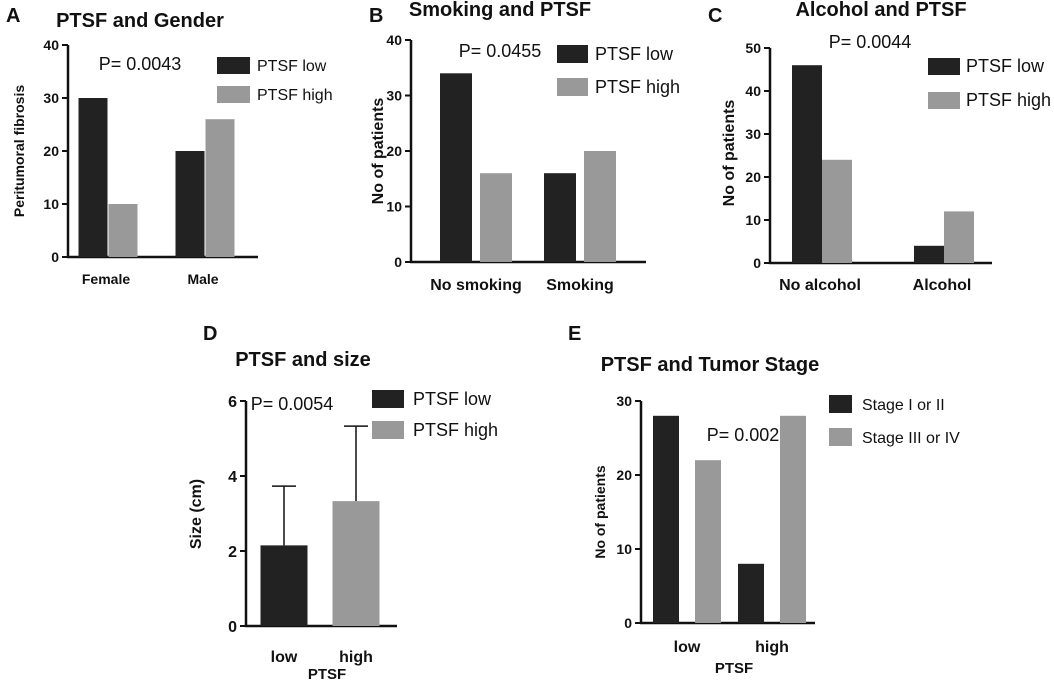 This screenshot has height=683, width=1054. I want to click on chart-title: Alcohol and PTSF, so click(880, 10).